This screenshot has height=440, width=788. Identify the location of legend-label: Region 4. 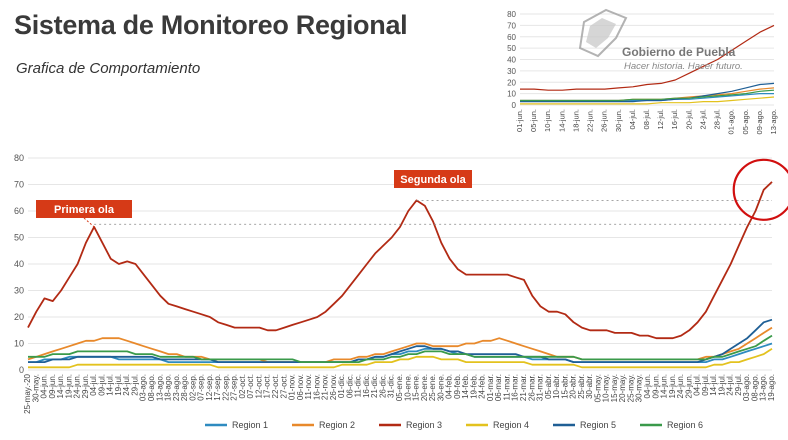
(511, 425).